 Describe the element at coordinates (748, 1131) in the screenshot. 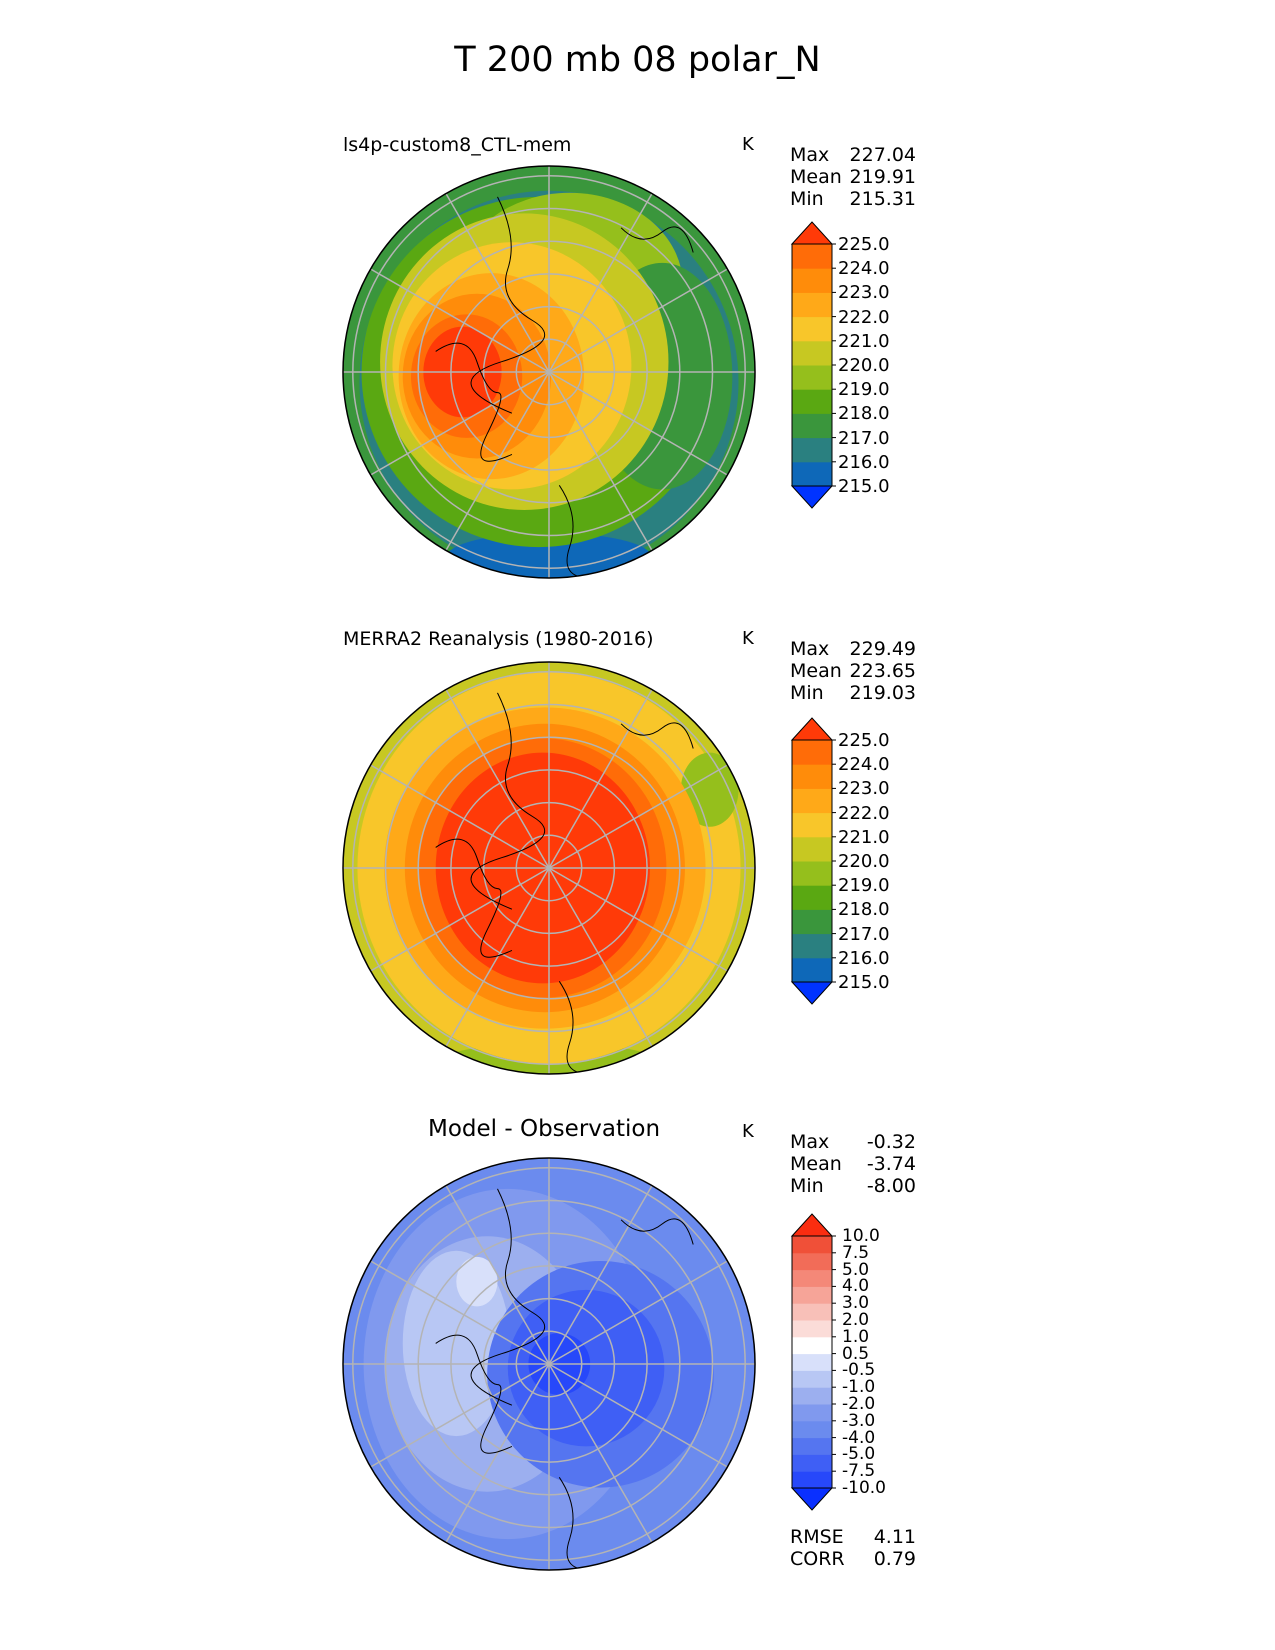

I see `panel-3-units: K` at that location.